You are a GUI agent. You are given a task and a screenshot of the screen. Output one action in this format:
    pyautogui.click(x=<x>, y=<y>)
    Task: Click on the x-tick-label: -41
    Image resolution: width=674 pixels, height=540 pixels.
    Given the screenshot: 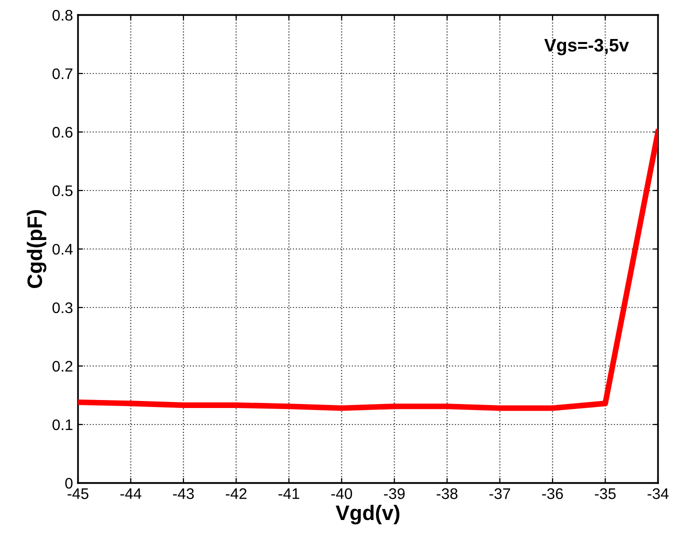 What is the action you would take?
    pyautogui.click(x=289, y=493)
    